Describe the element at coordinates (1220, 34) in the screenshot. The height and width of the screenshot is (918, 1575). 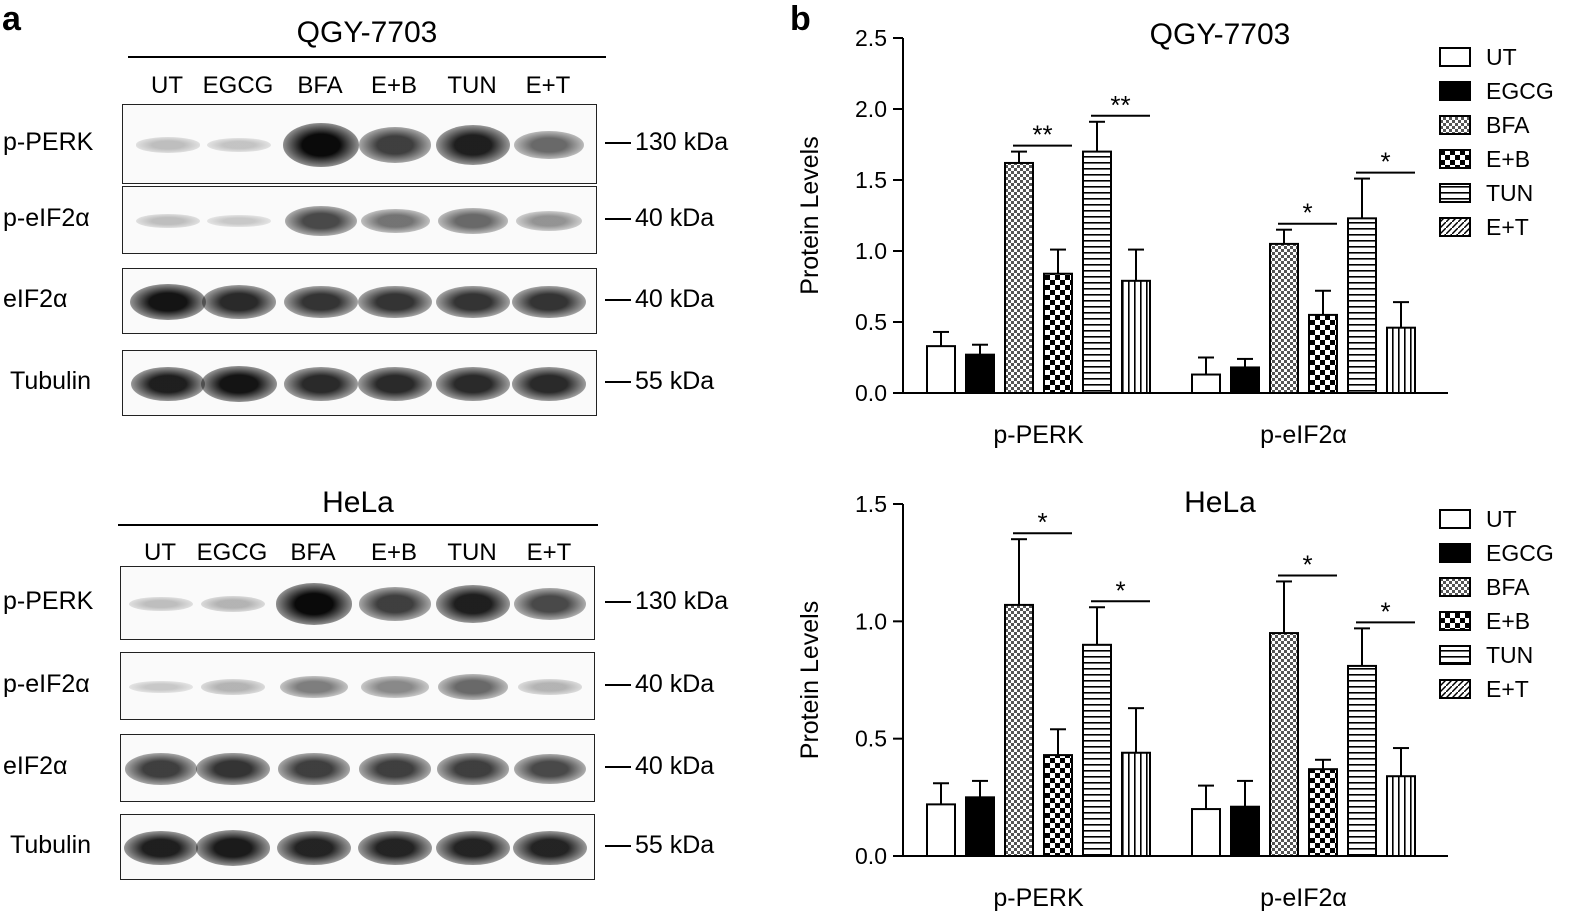
I see `chart-title: QGY-7703` at that location.